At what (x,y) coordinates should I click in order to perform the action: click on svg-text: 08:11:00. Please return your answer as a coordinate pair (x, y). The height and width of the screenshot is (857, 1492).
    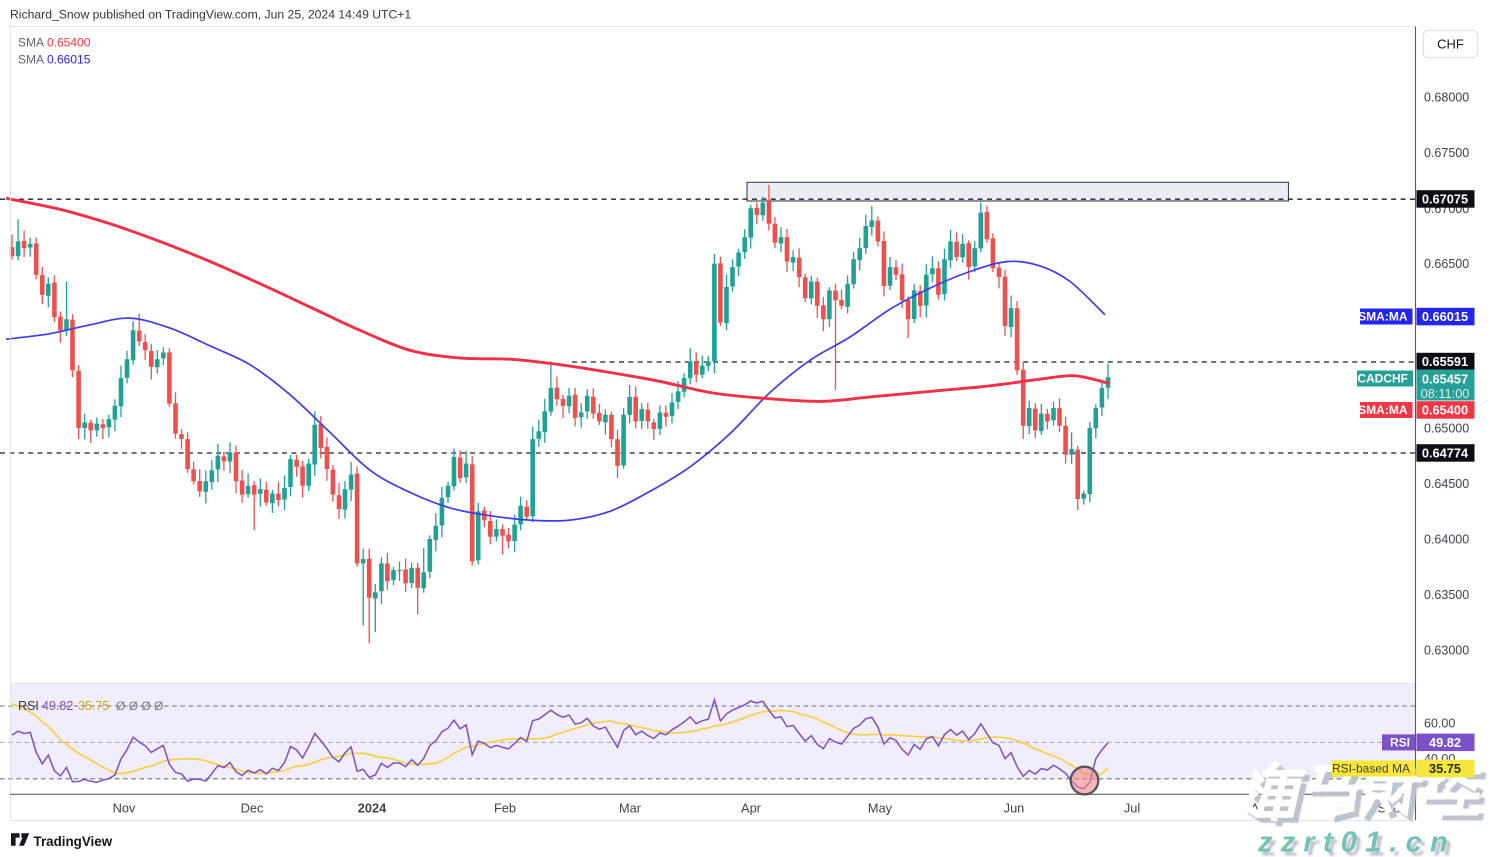
    Looking at the image, I should click on (1445, 393).